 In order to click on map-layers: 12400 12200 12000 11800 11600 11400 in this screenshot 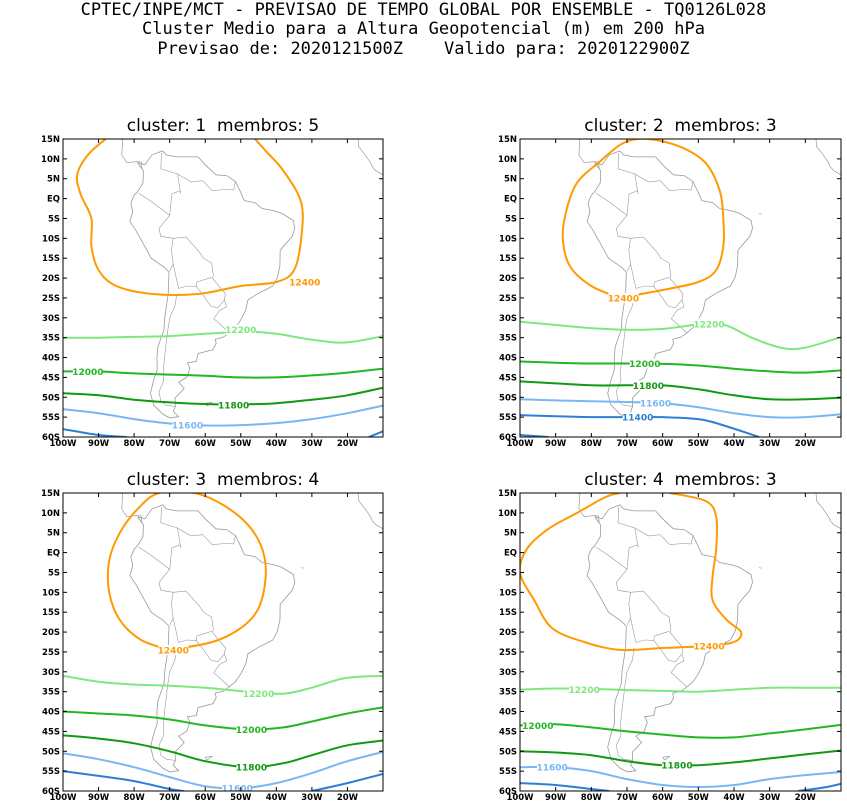, I will do `click(680, 288)`.